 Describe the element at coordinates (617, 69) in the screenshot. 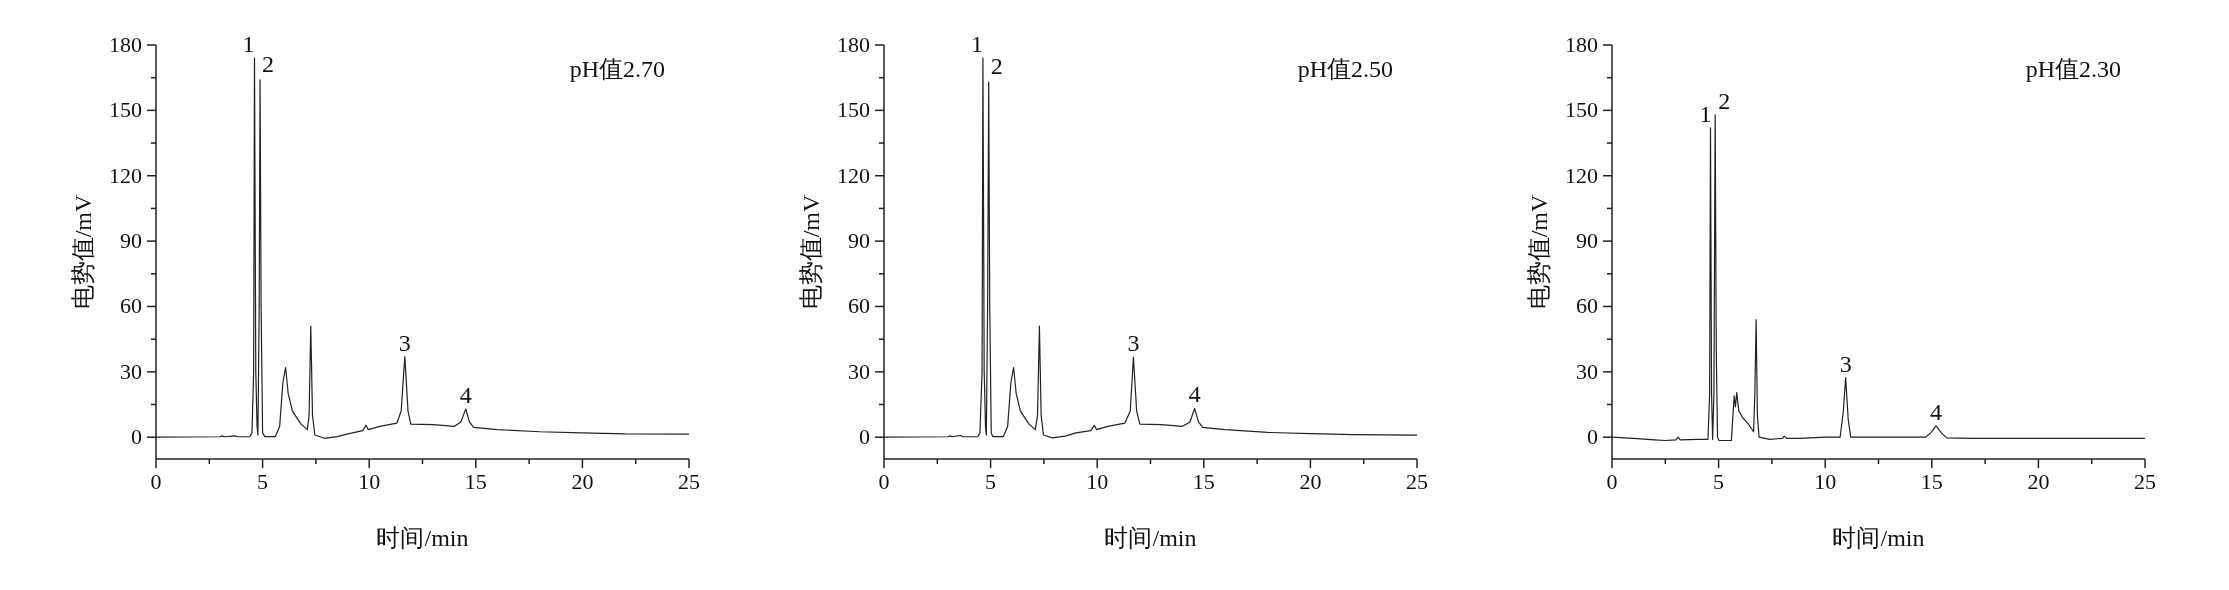

I see `chart-title: pH值2.70` at that location.